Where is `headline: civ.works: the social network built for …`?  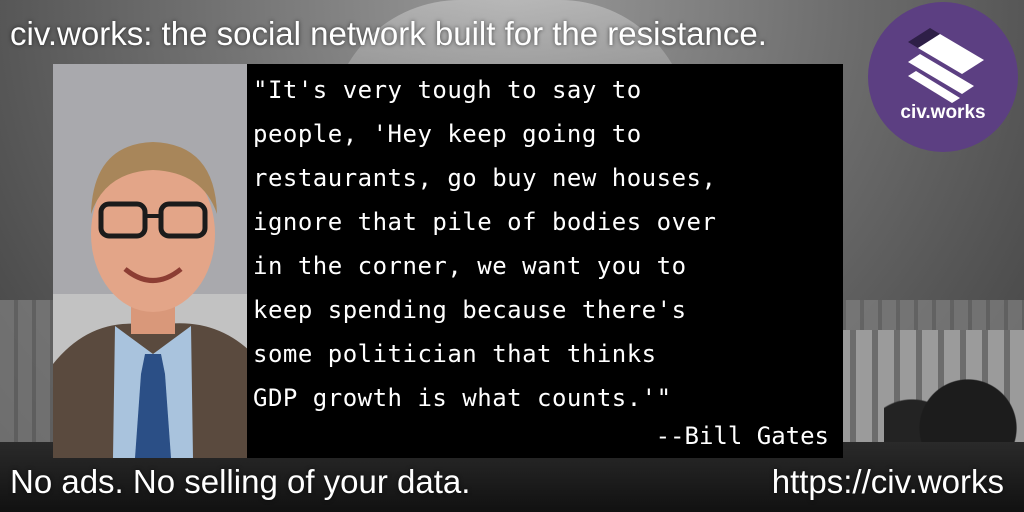 headline: civ.works: the social network built for … is located at coordinates (388, 33).